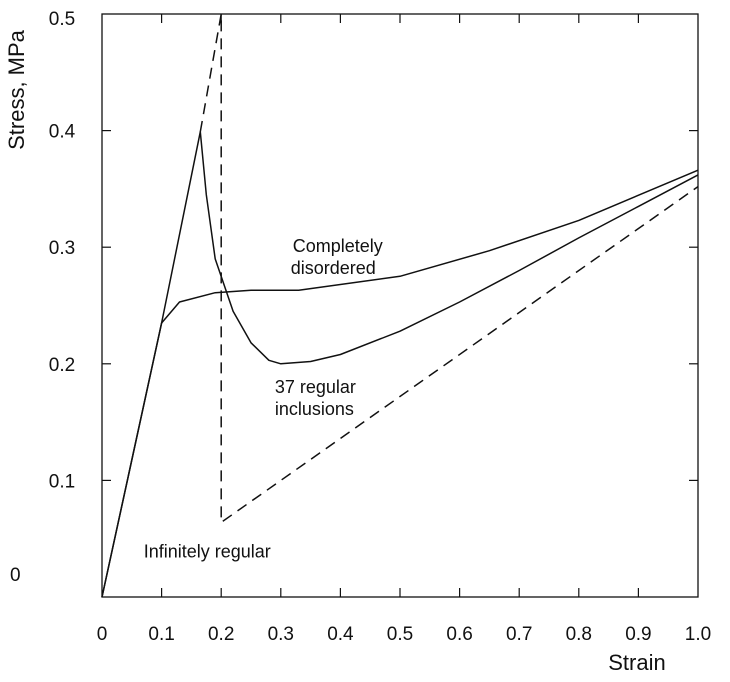 The image size is (730, 682). Describe the element at coordinates (340, 634) in the screenshot. I see `x-tick-label: 0.4` at that location.